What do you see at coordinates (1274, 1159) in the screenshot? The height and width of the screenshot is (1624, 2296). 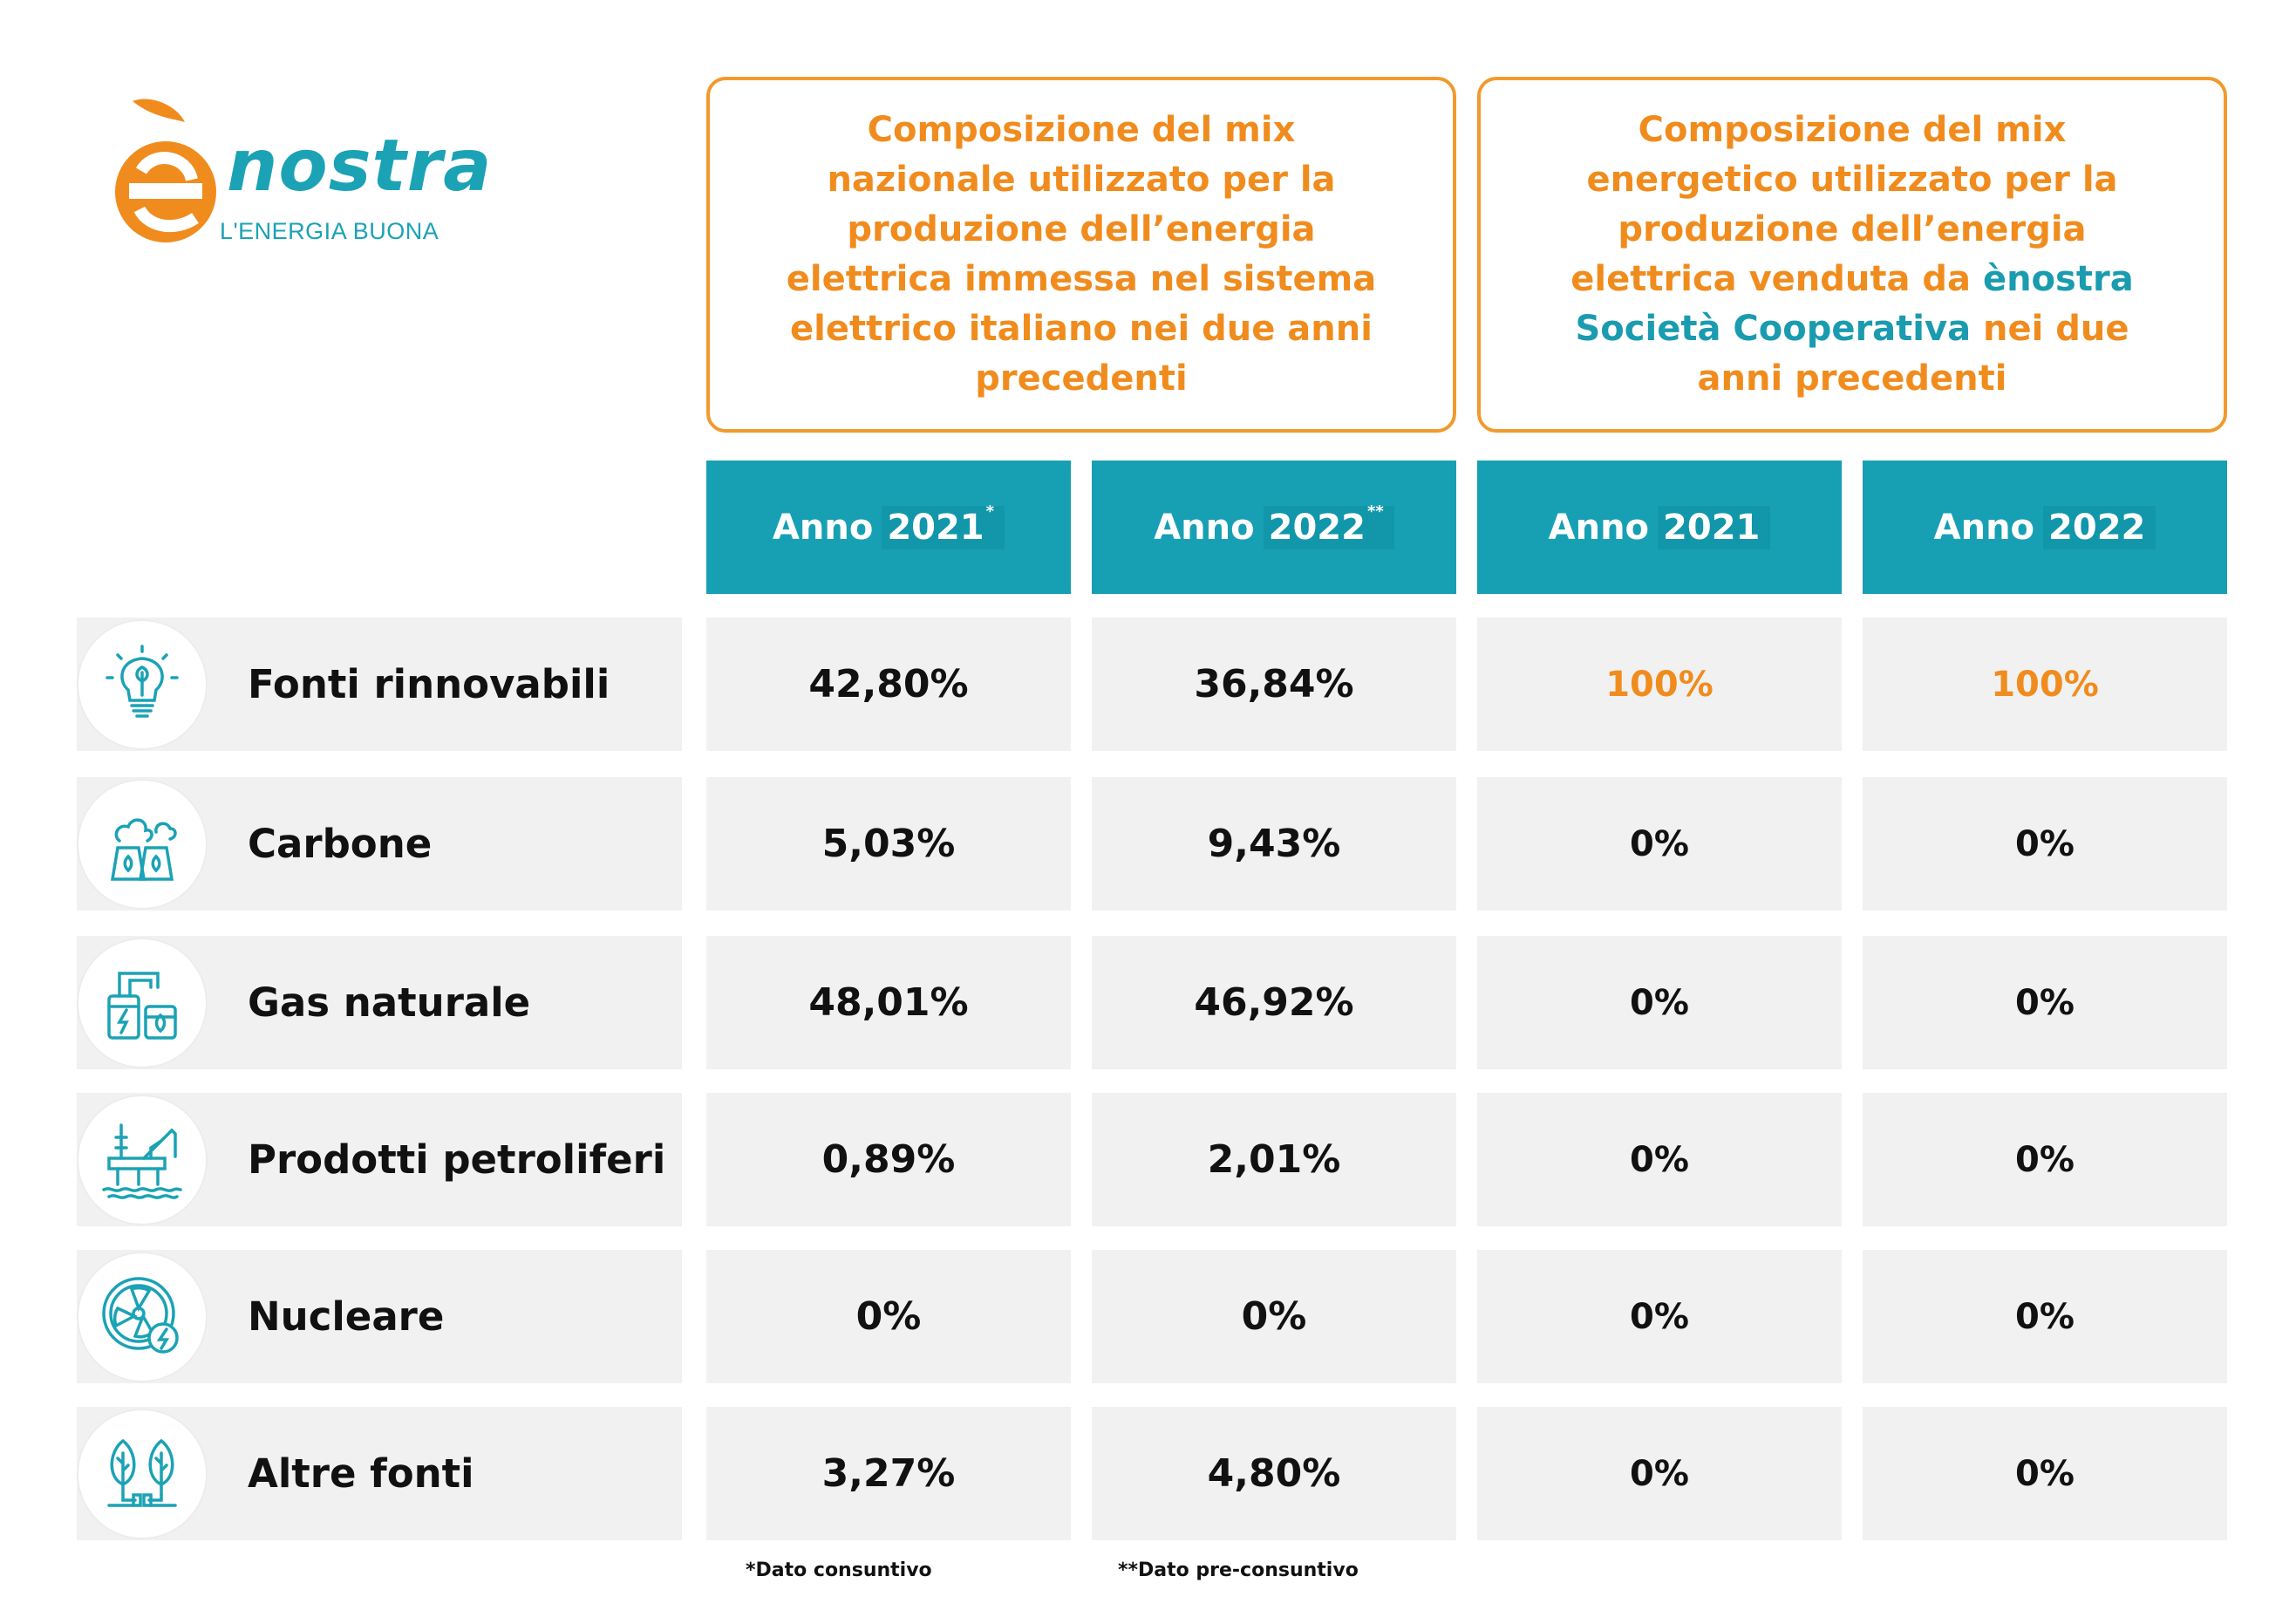 I see `cell-petroliferi-national-2022: 2,01%` at bounding box center [1274, 1159].